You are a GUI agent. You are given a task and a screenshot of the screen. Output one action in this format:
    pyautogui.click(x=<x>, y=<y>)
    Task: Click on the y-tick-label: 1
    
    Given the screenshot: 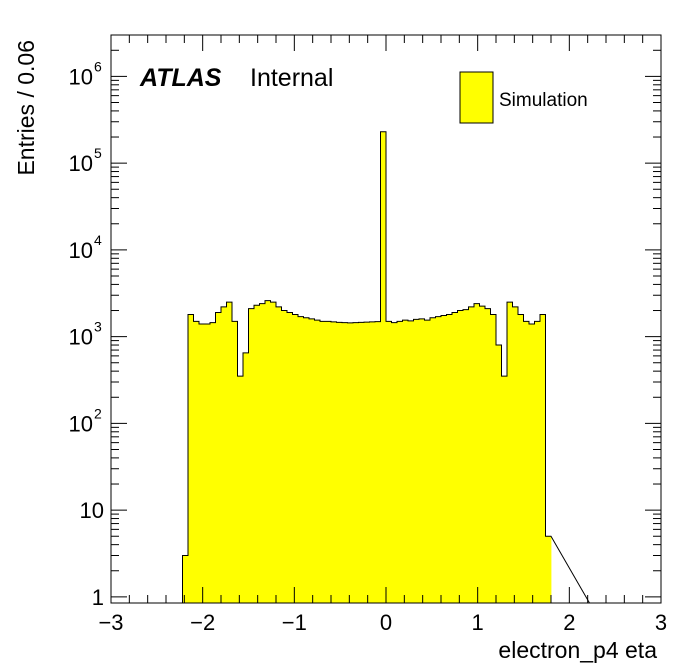 What is the action you would take?
    pyautogui.click(x=98, y=597)
    